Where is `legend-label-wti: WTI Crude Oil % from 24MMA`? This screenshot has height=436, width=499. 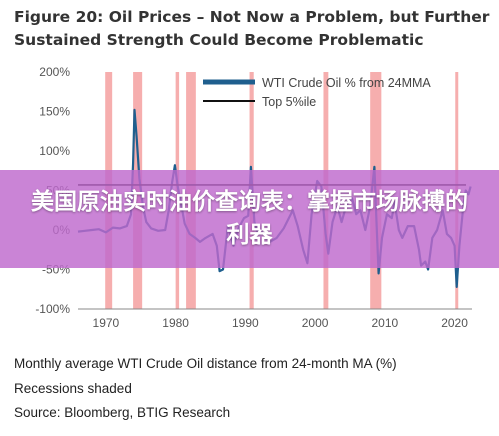 legend-label-wti: WTI Crude Oil % from 24MMA is located at coordinates (346, 83).